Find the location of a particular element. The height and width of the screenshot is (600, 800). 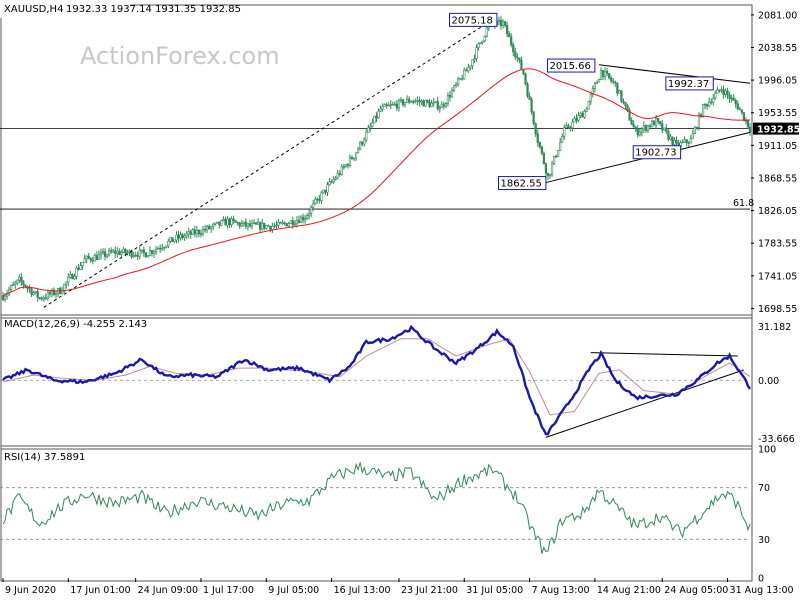

annotation-box is located at coordinates (473, 19).